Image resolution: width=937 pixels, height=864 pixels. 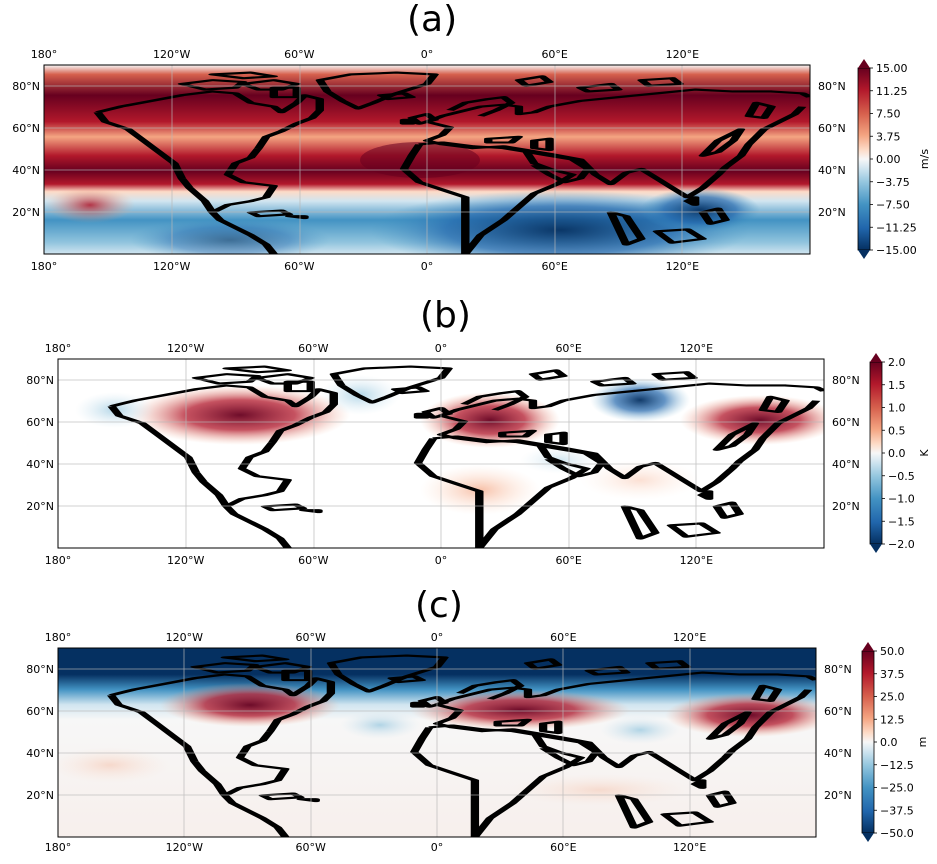 I want to click on colorbar-tick-label: −25.0, so click(x=897, y=788).